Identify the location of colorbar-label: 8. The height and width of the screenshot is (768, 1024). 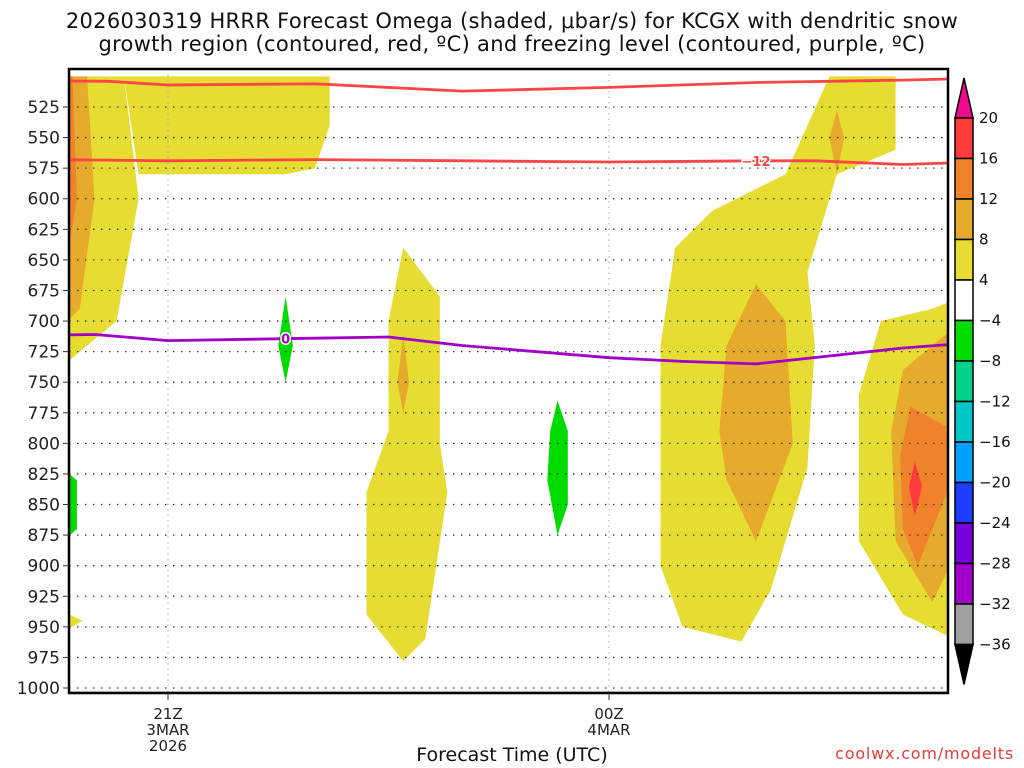
(984, 240).